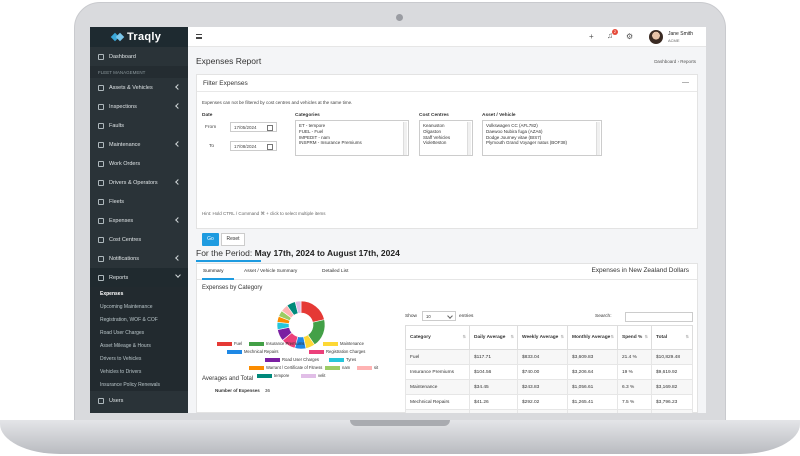  Describe the element at coordinates (527, 143) in the screenshot. I see `asset-option: Plymouth Grand Voyager natus (BOF38)` at that location.